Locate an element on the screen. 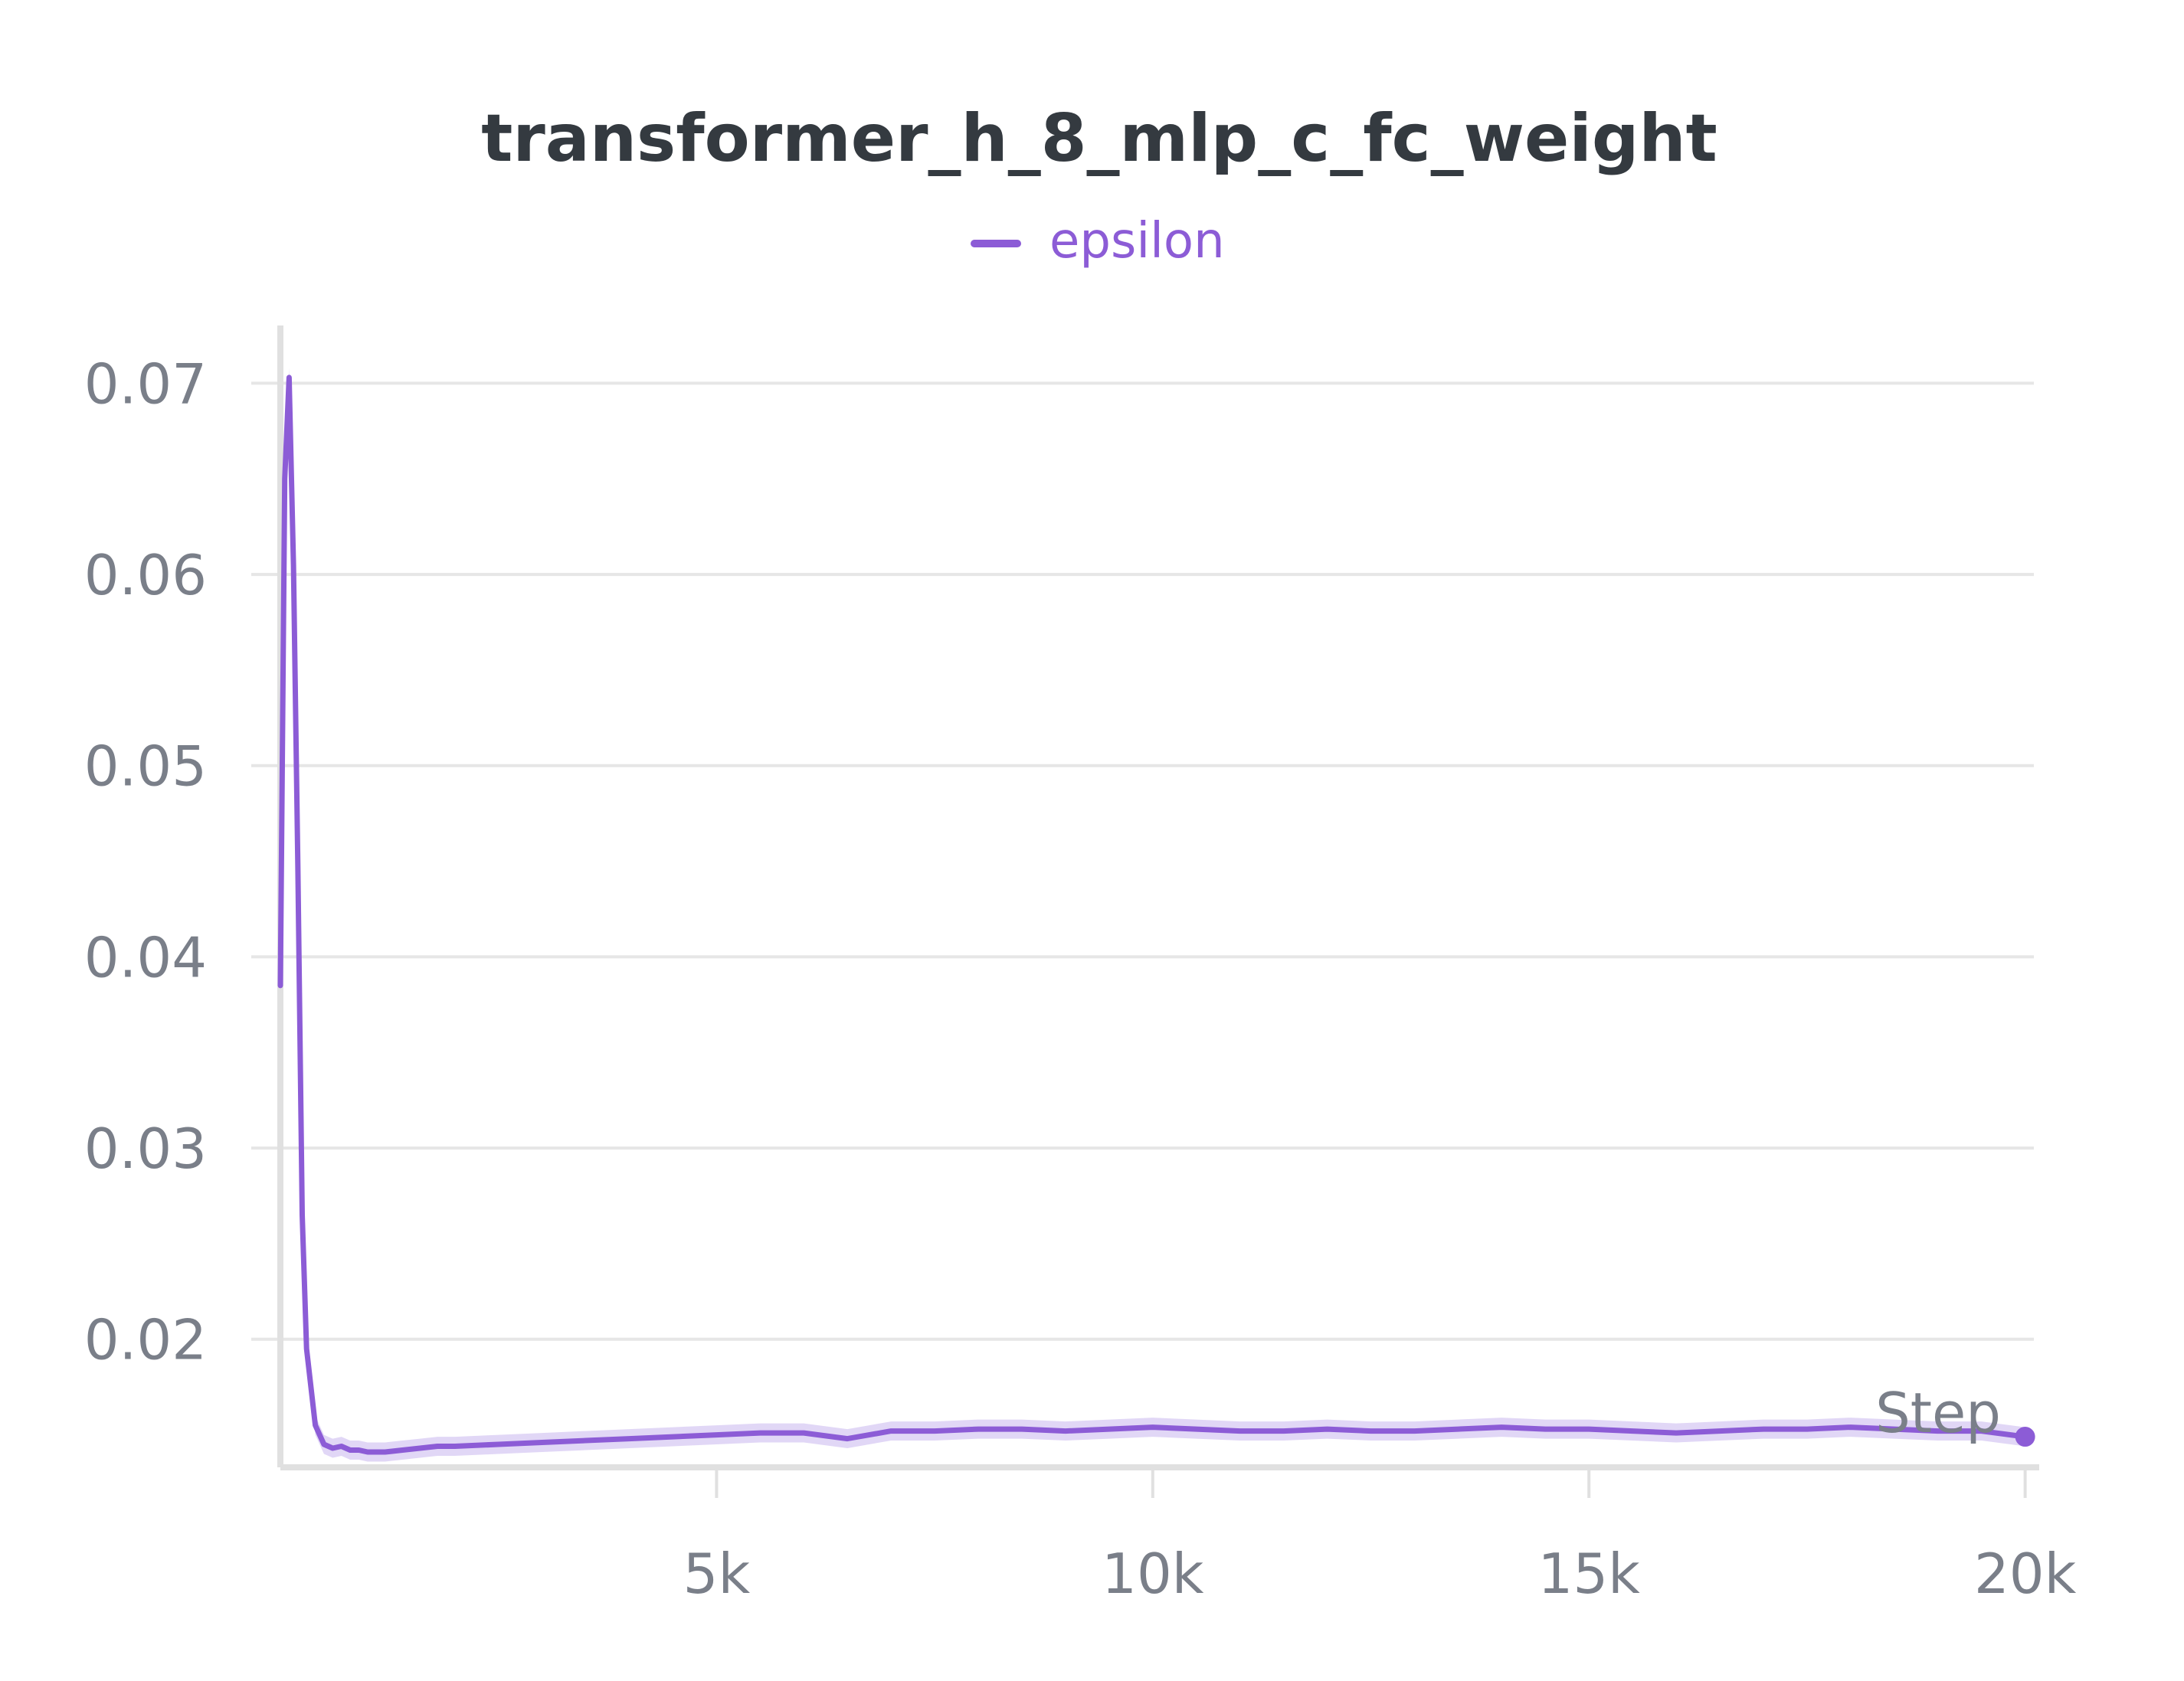 The image size is (2184, 1681). chart-title: transformer_h_8_mlp_c_fc_weight is located at coordinates (1099, 138).